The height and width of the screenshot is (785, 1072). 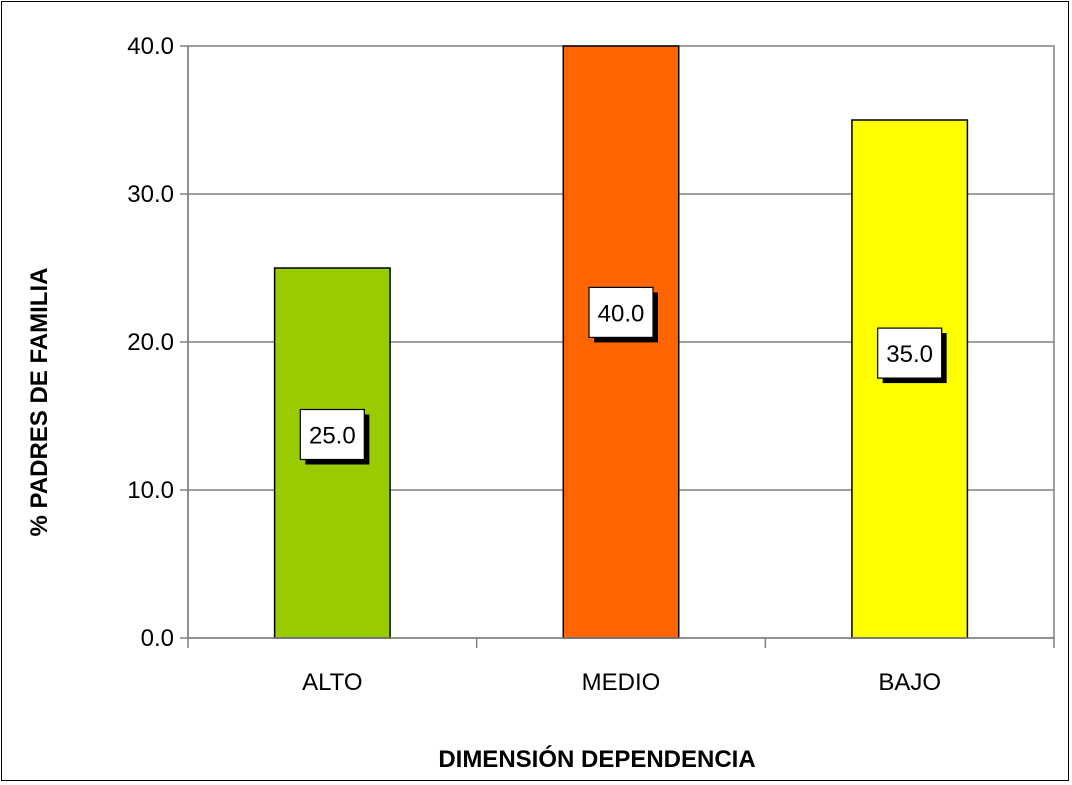 I want to click on x-tick-label: MEDIO, so click(x=621, y=682).